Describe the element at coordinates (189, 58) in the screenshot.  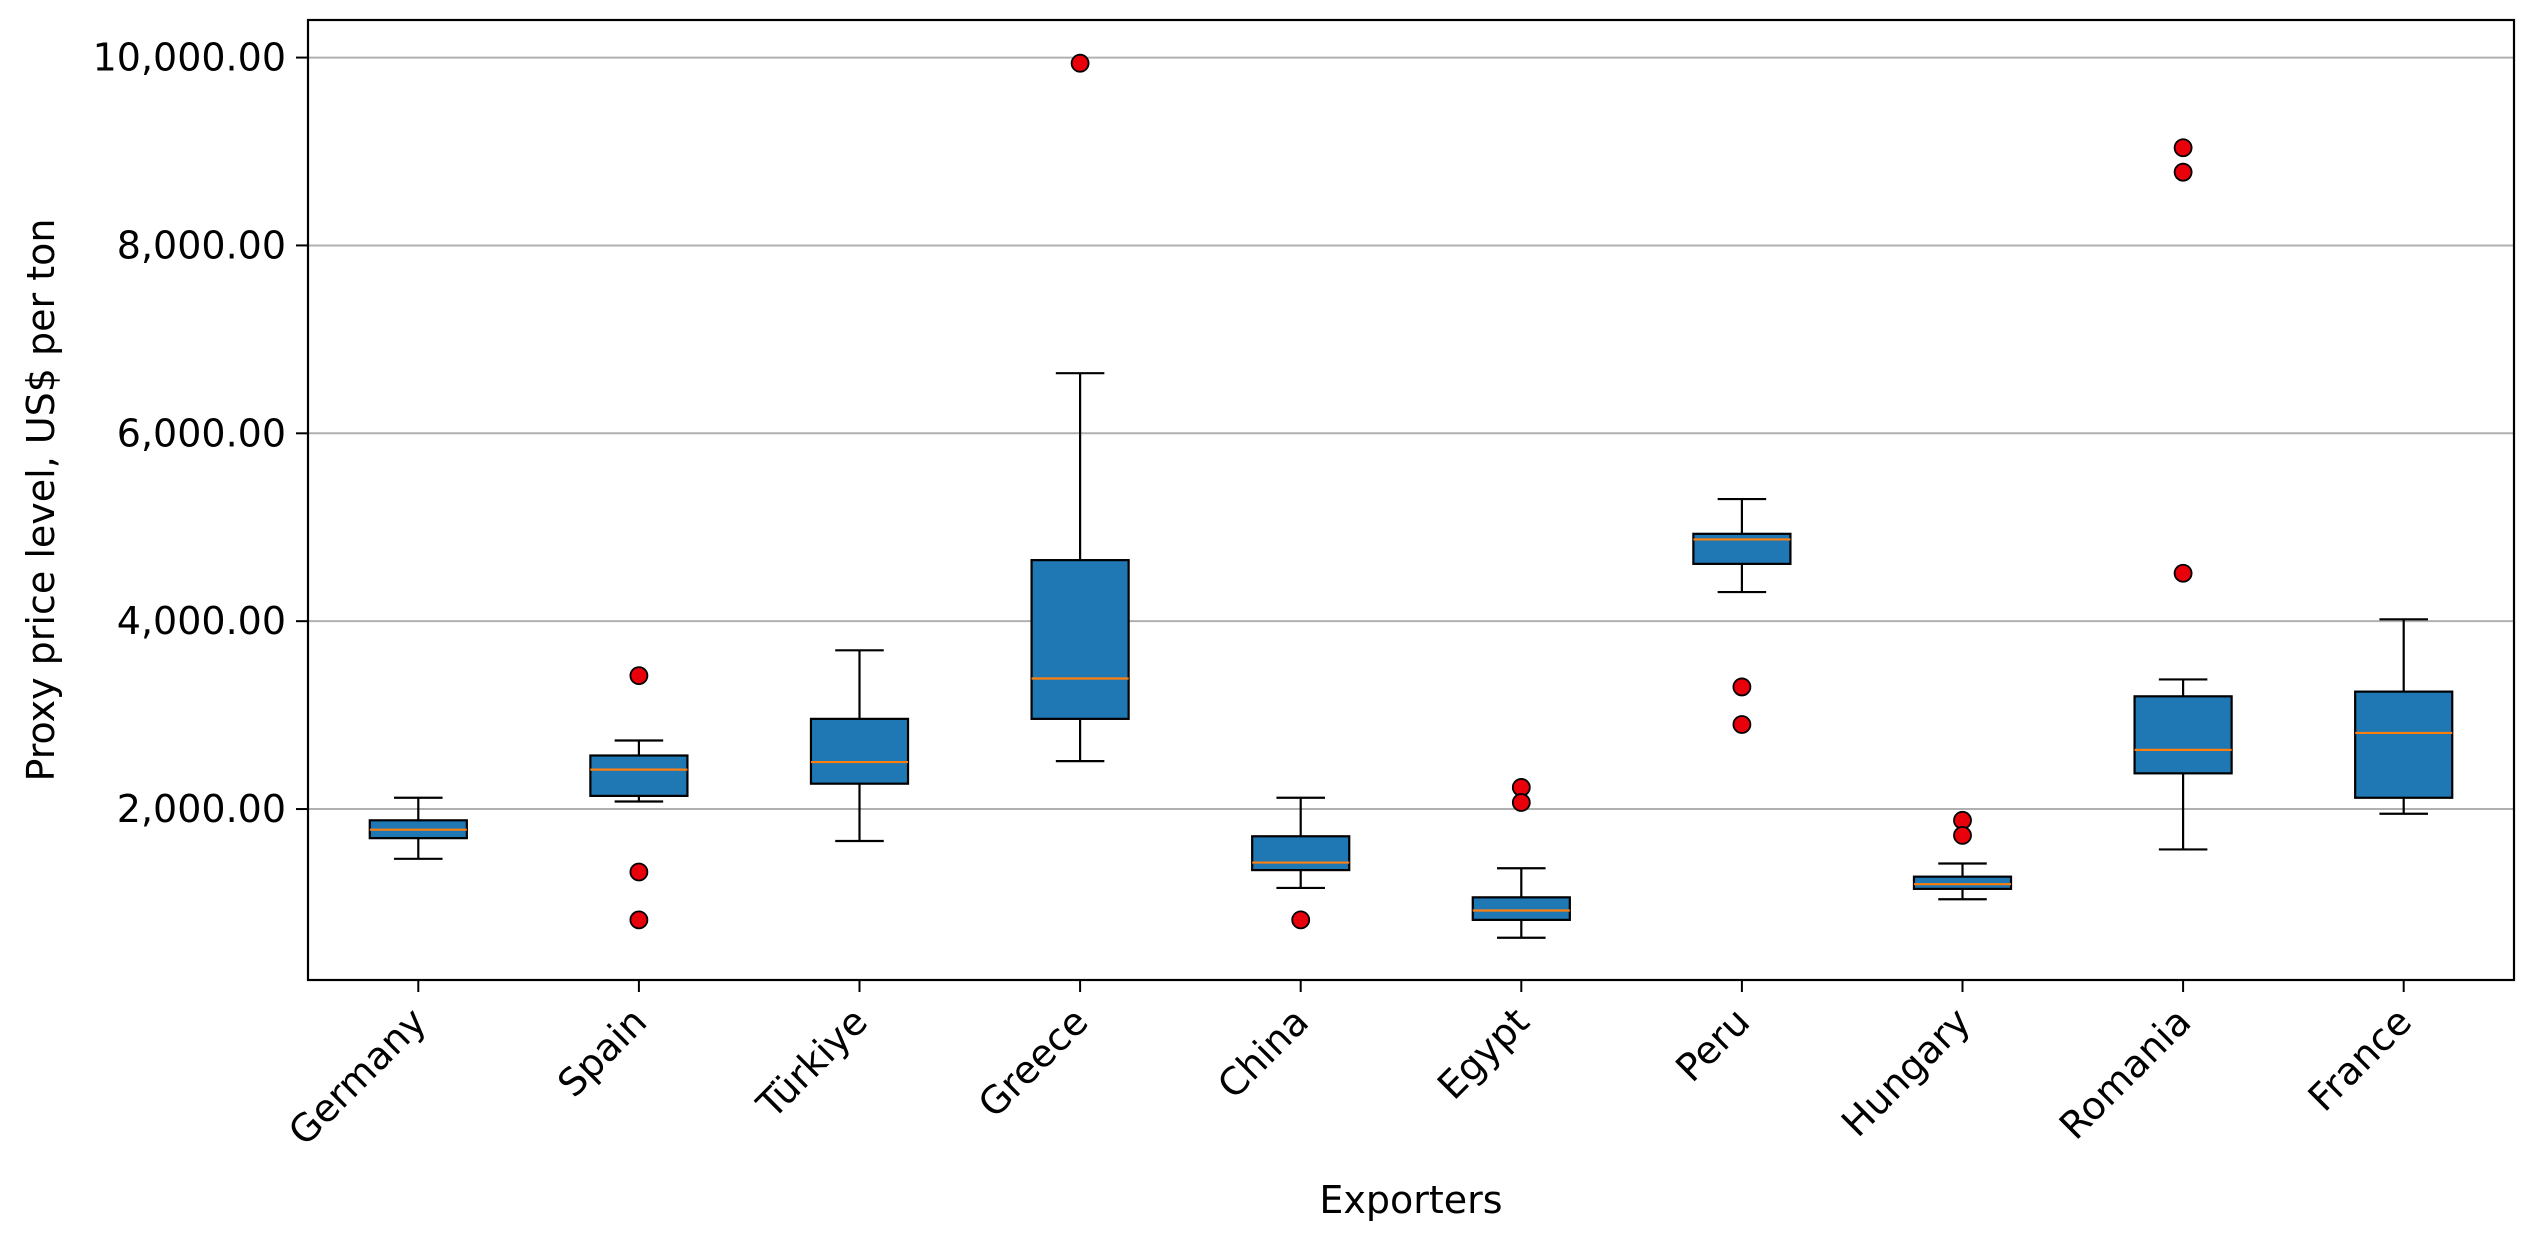
I see `y-tick-label: 10,000.00` at that location.